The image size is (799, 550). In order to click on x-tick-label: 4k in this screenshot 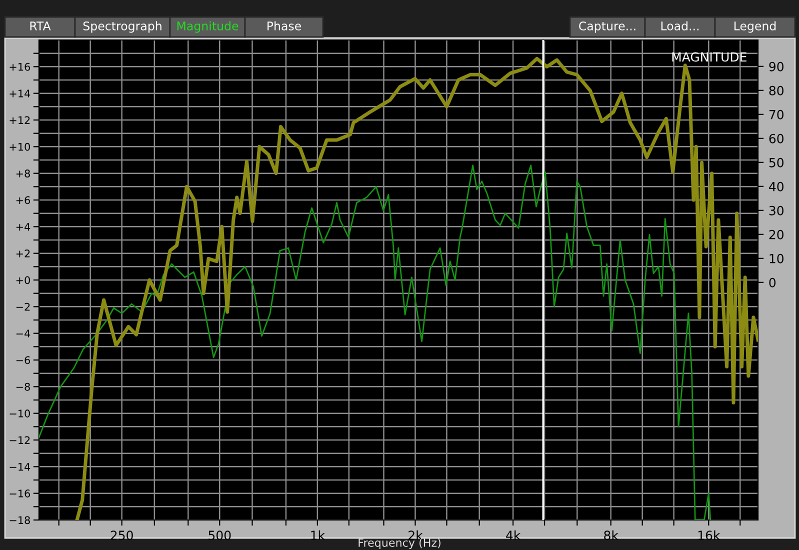, I will do `click(513, 535)`.